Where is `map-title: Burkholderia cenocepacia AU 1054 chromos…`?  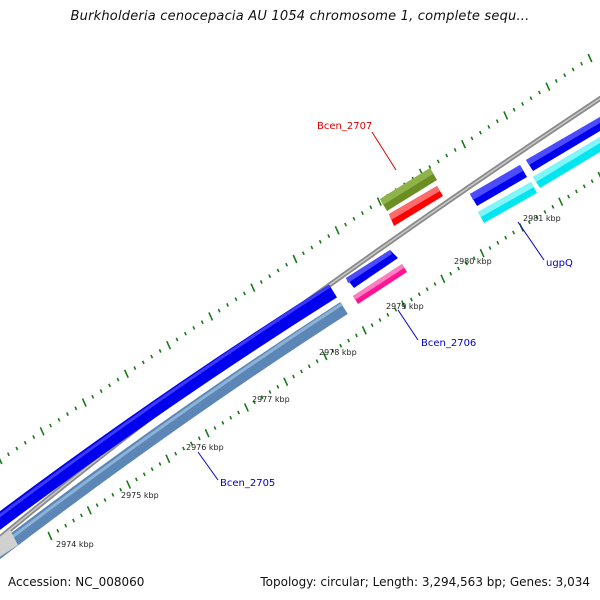
map-title: Burkholderia cenocepacia AU 1054 chromos… is located at coordinates (300, 16).